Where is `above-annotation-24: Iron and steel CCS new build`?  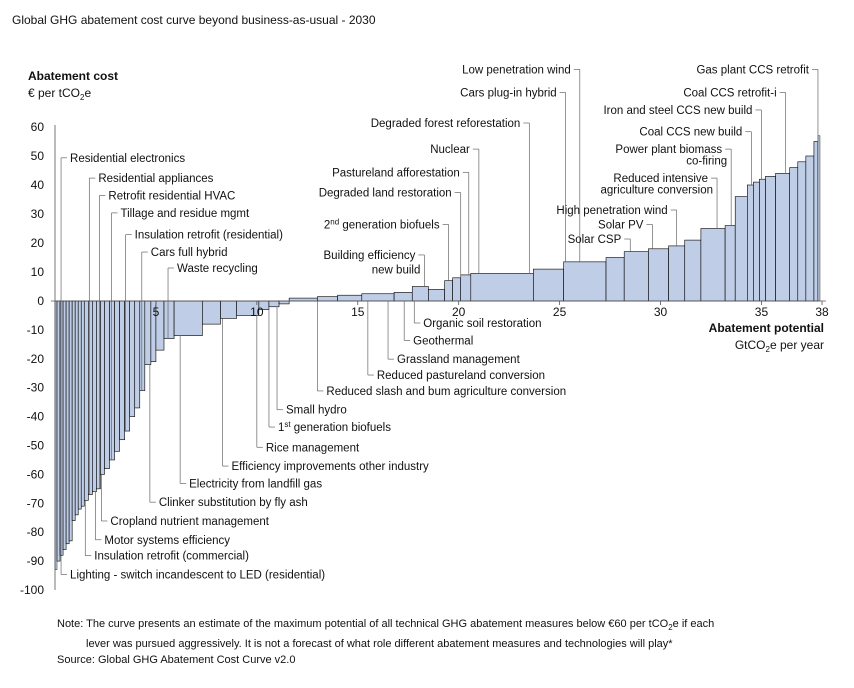 above-annotation-24: Iron and steel CCS new build is located at coordinates (677, 111).